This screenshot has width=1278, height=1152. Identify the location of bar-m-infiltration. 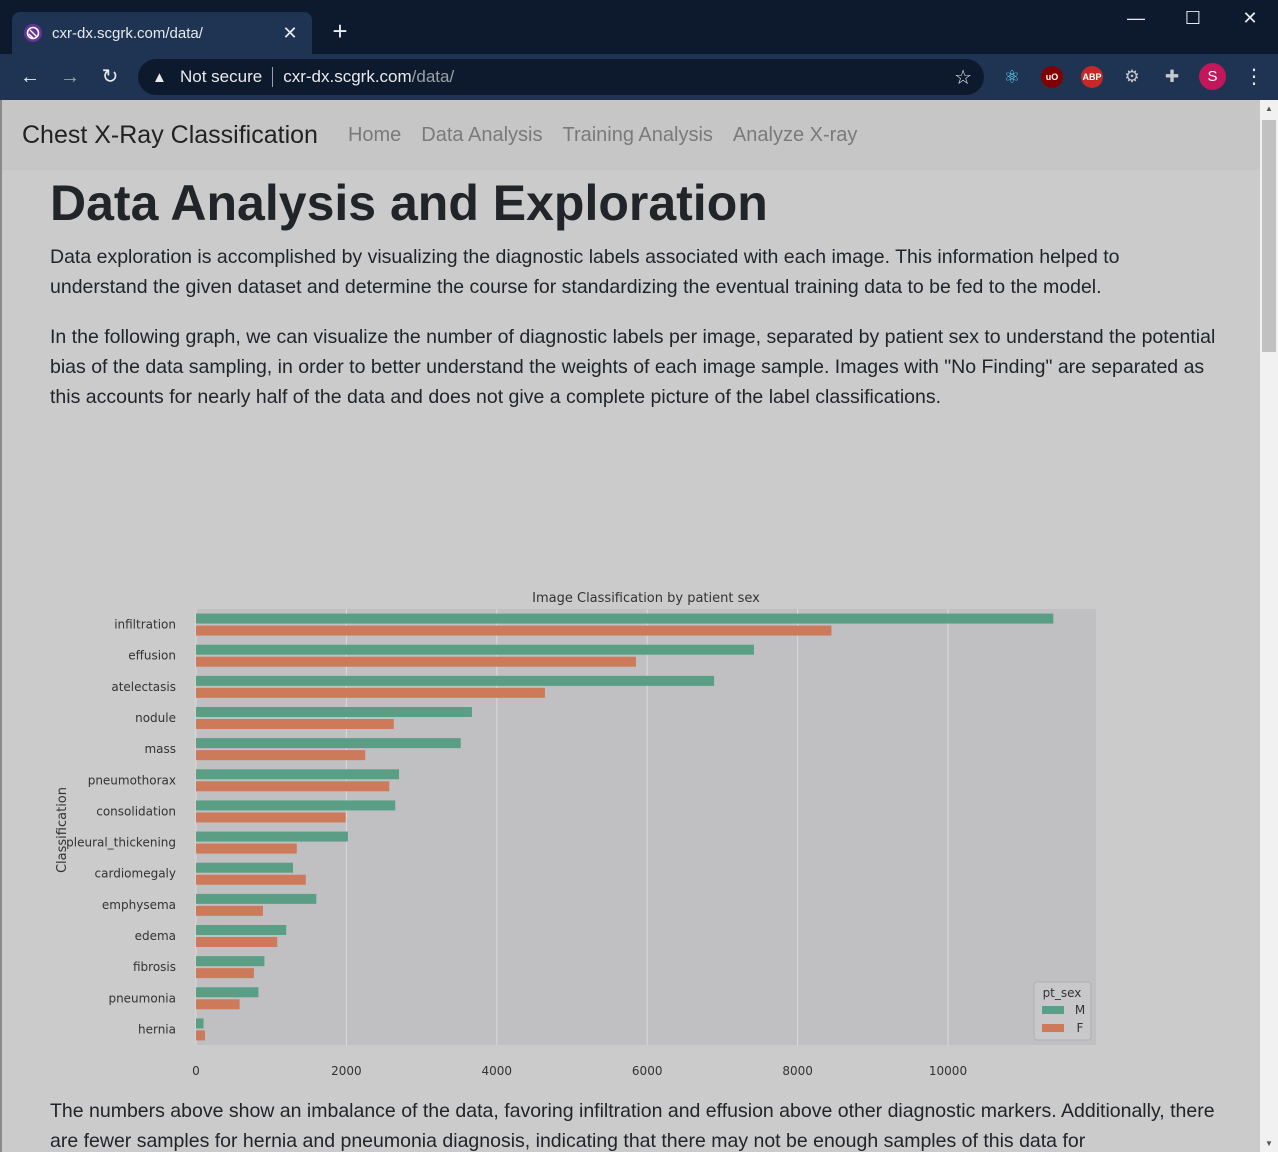
(625, 618).